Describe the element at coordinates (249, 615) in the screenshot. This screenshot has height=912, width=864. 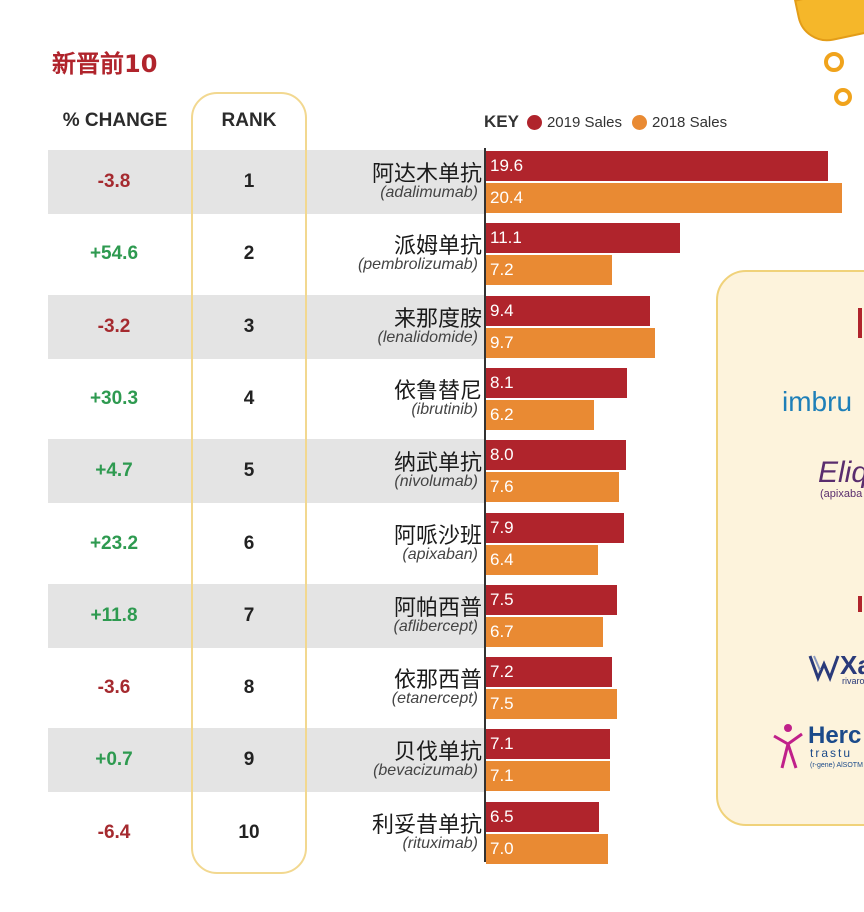
I see `rank-value: 7` at that location.